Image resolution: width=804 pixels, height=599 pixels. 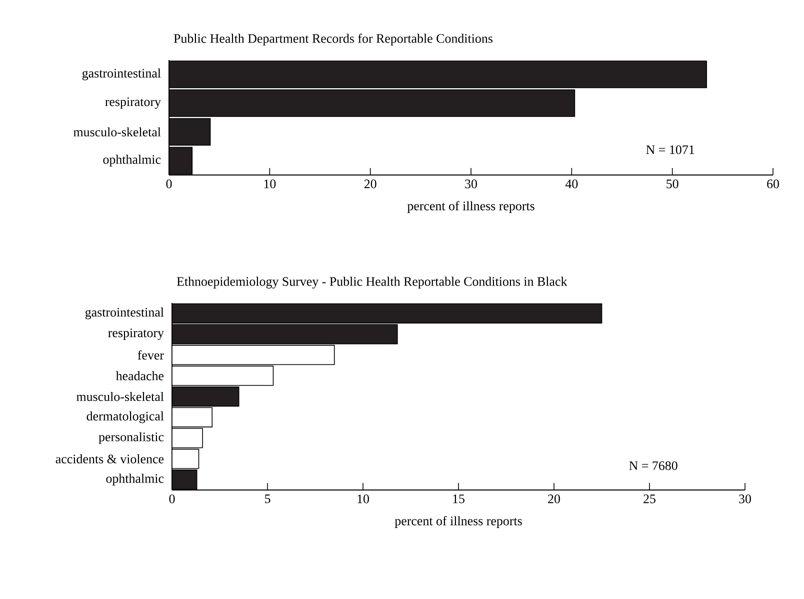 What do you see at coordinates (125, 417) in the screenshot?
I see `y-tick-label: dermatological` at bounding box center [125, 417].